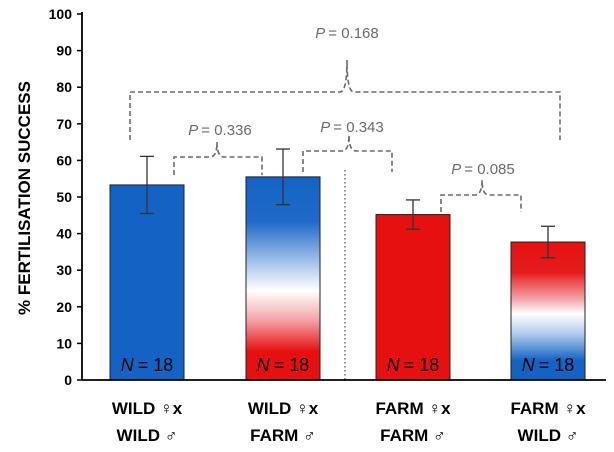 The image size is (614, 452). Describe the element at coordinates (24, 198) in the screenshot. I see `y-axis-label: % FERTILISATION SUCCESS` at that location.